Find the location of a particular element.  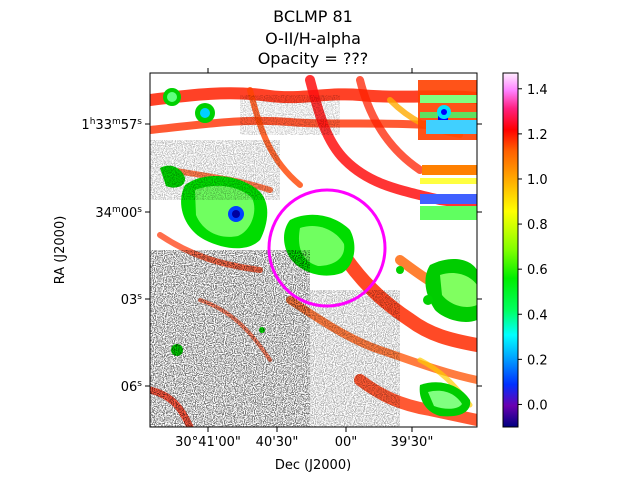

colorbar-tick-label-5: 1.0 is located at coordinates (537, 180).